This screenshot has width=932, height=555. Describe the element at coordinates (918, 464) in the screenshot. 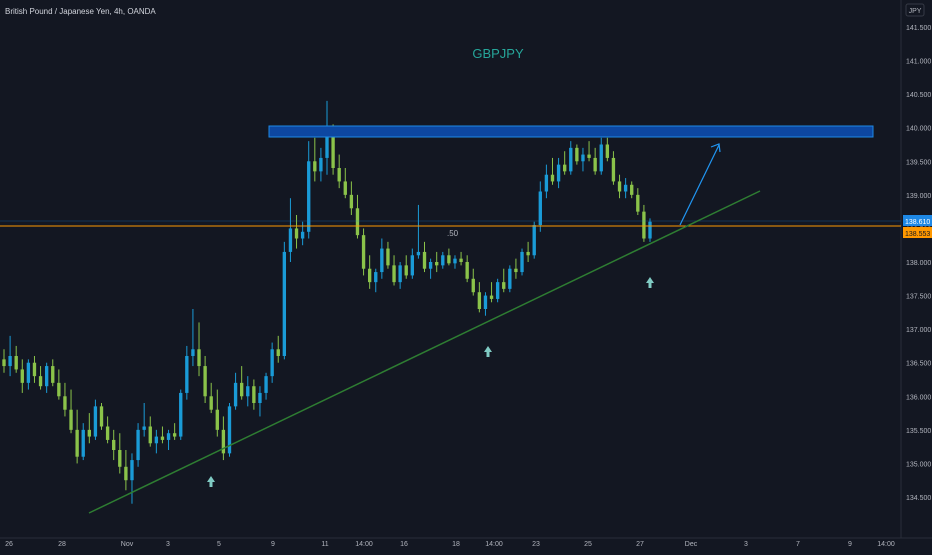

I see `price-tick-label: 135.000` at that location.